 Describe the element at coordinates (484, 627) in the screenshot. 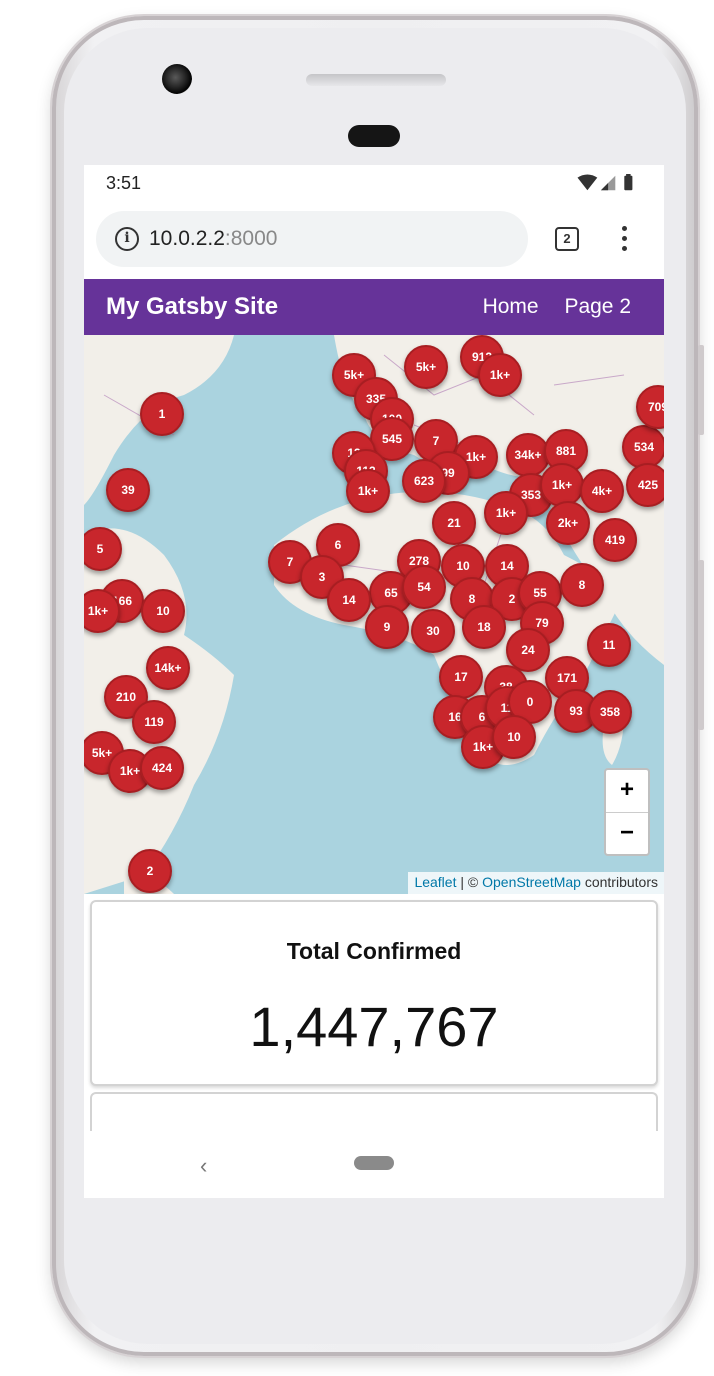

I see `map-cluster-marker: 18` at that location.